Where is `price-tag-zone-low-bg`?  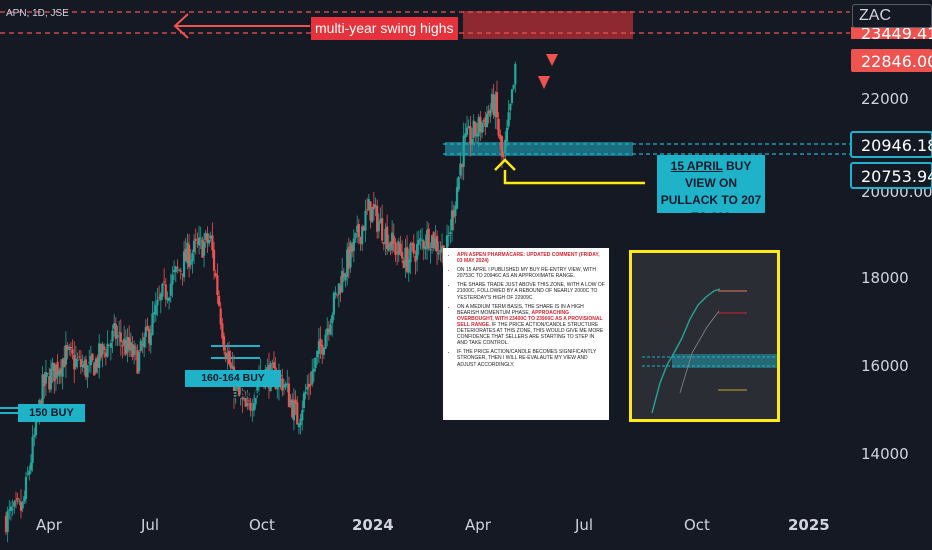
price-tag-zone-low-bg is located at coordinates (891, 175).